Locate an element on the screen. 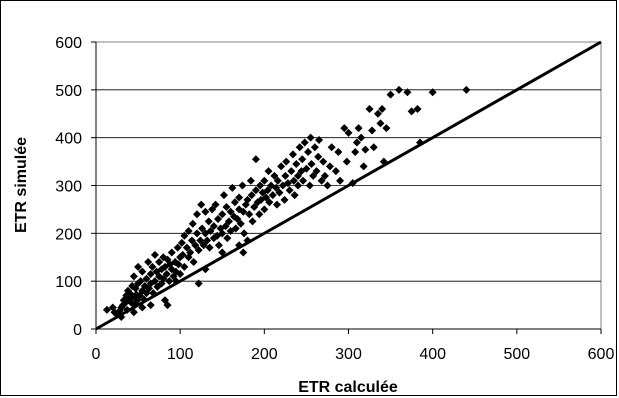 The image size is (619, 398). y-tick-labels: 0 100 200 300 400 500 600 is located at coordinates (75, 187).